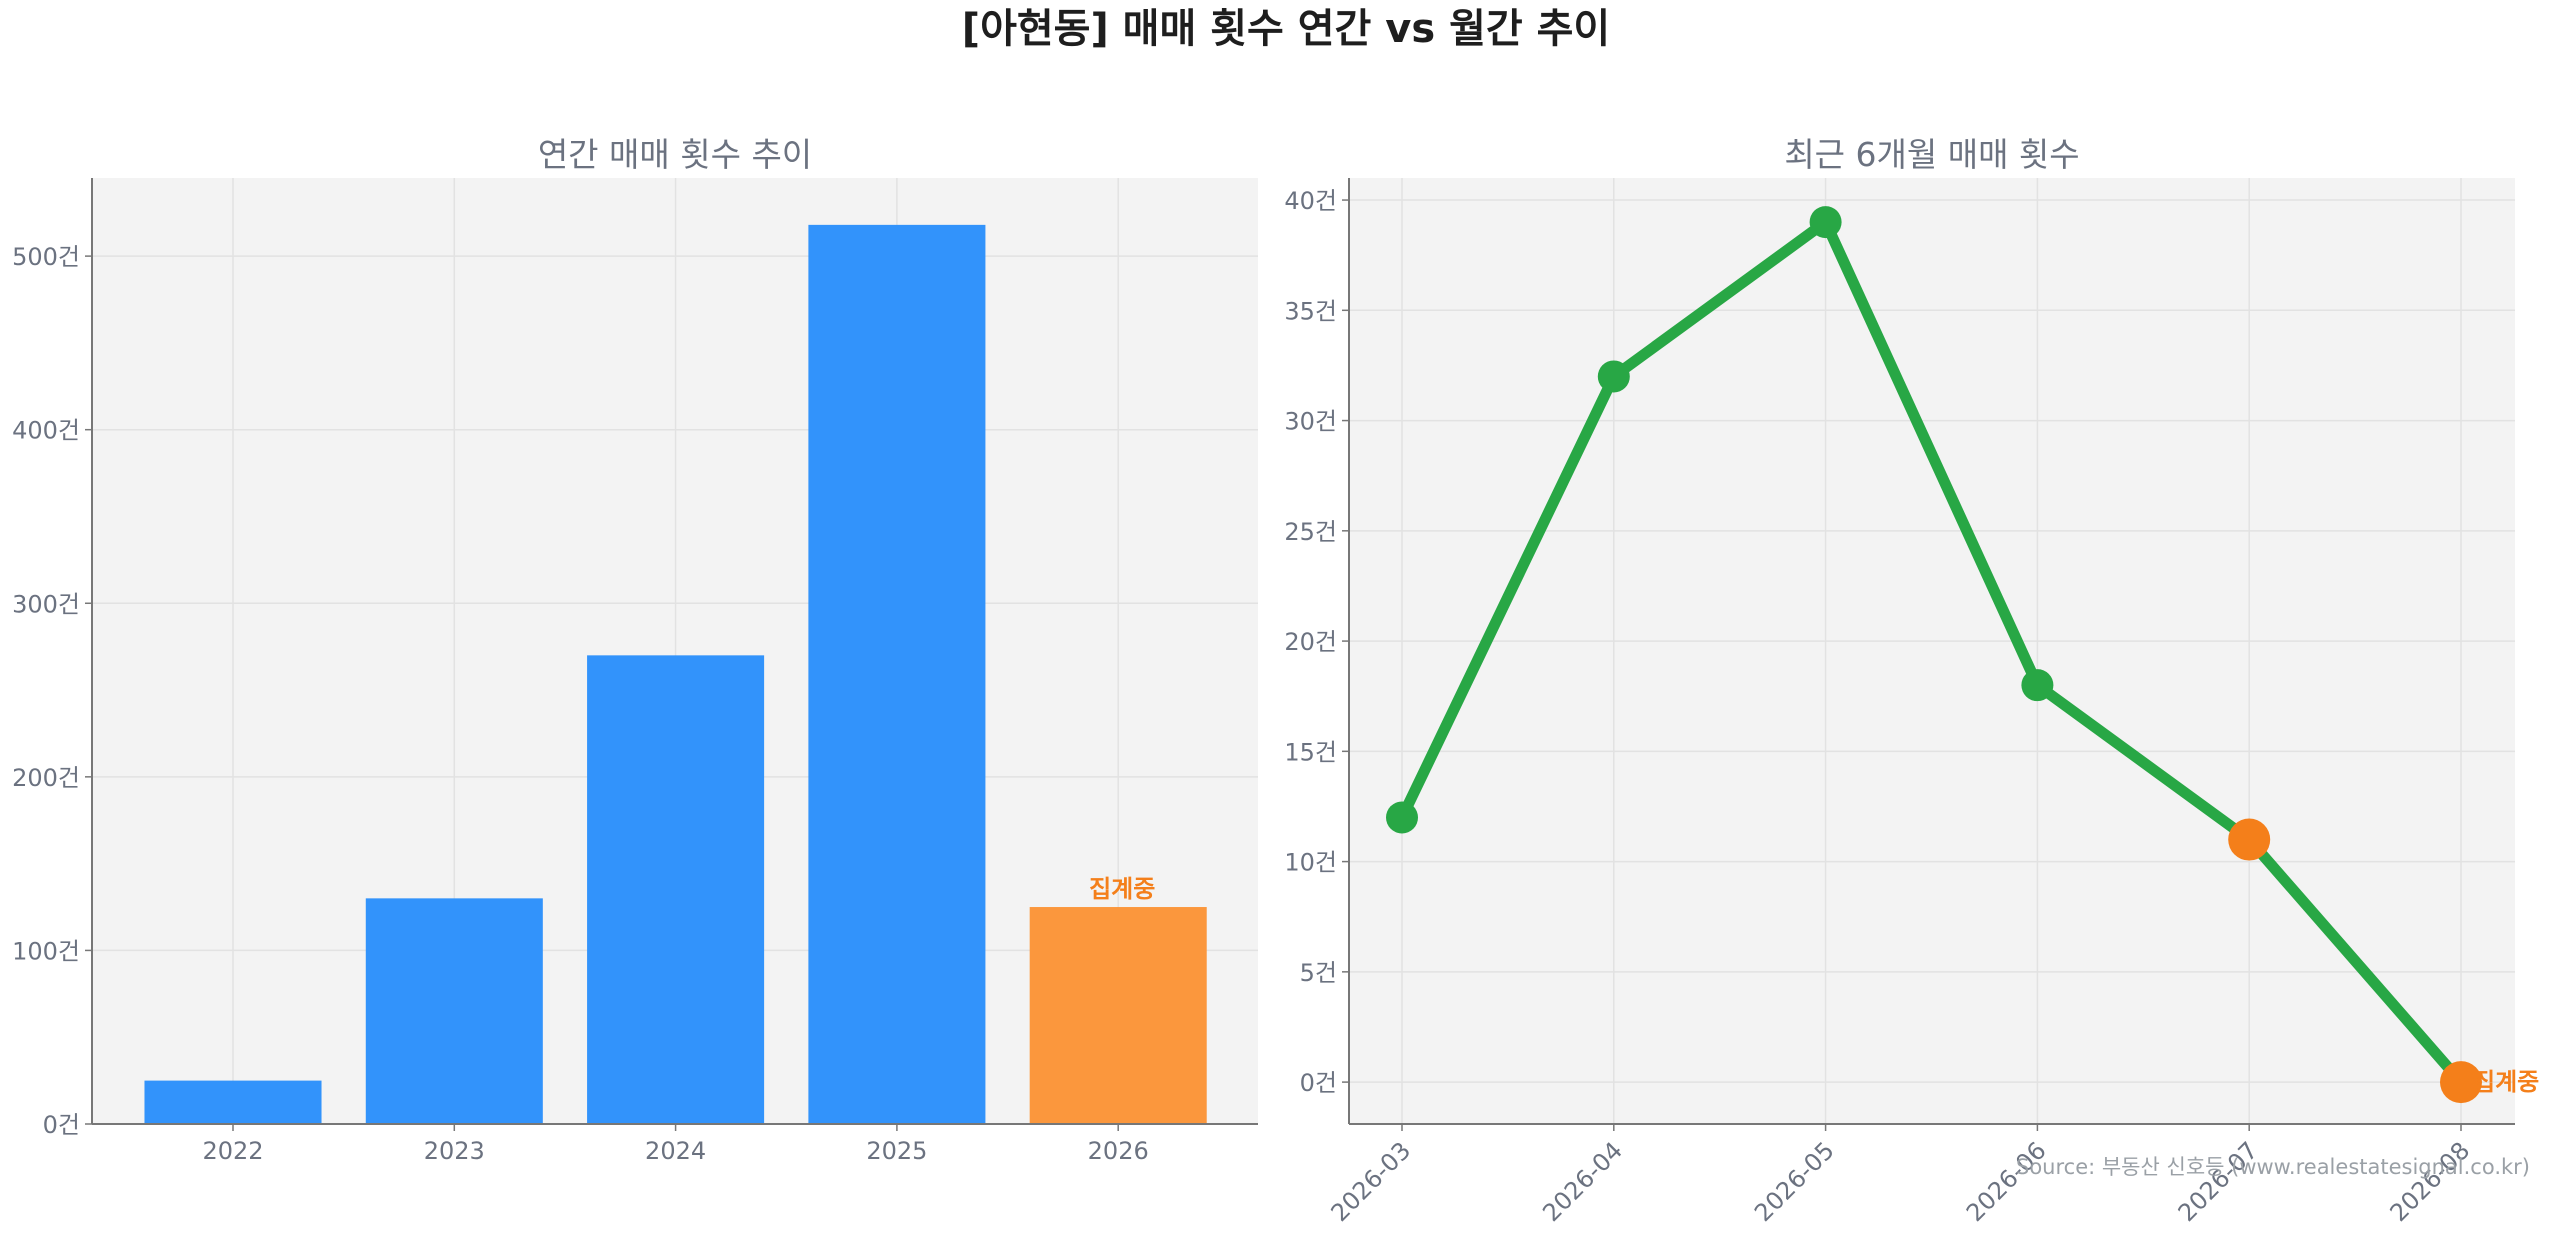  What do you see at coordinates (675, 154) in the screenshot?
I see `annual-chart-title: 연간 매매 횟수 추이` at bounding box center [675, 154].